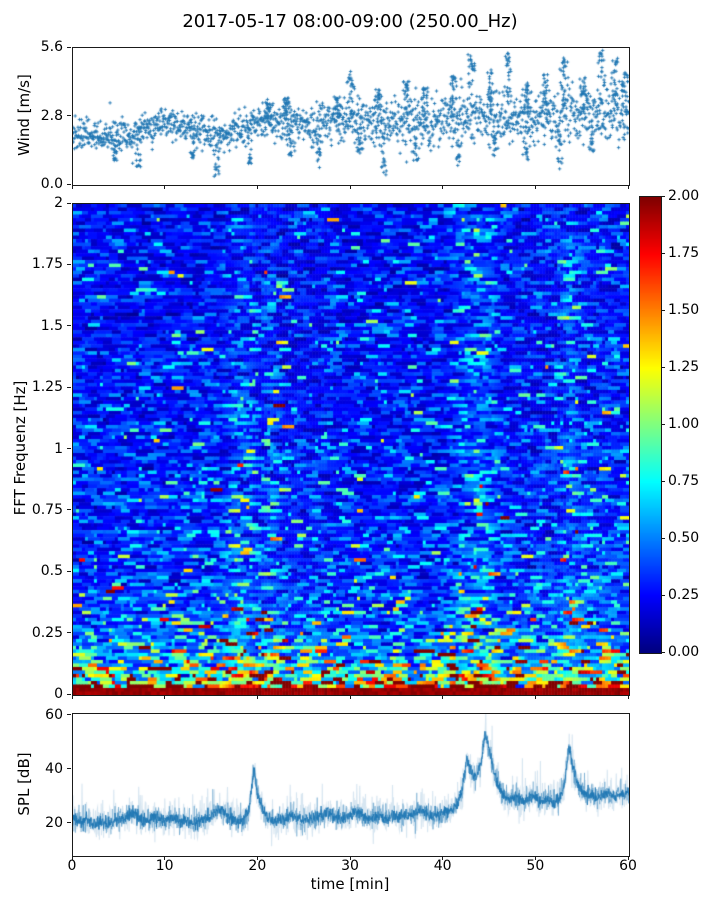  I want to click on colorbar-tick-label: 1.75, so click(684, 253).